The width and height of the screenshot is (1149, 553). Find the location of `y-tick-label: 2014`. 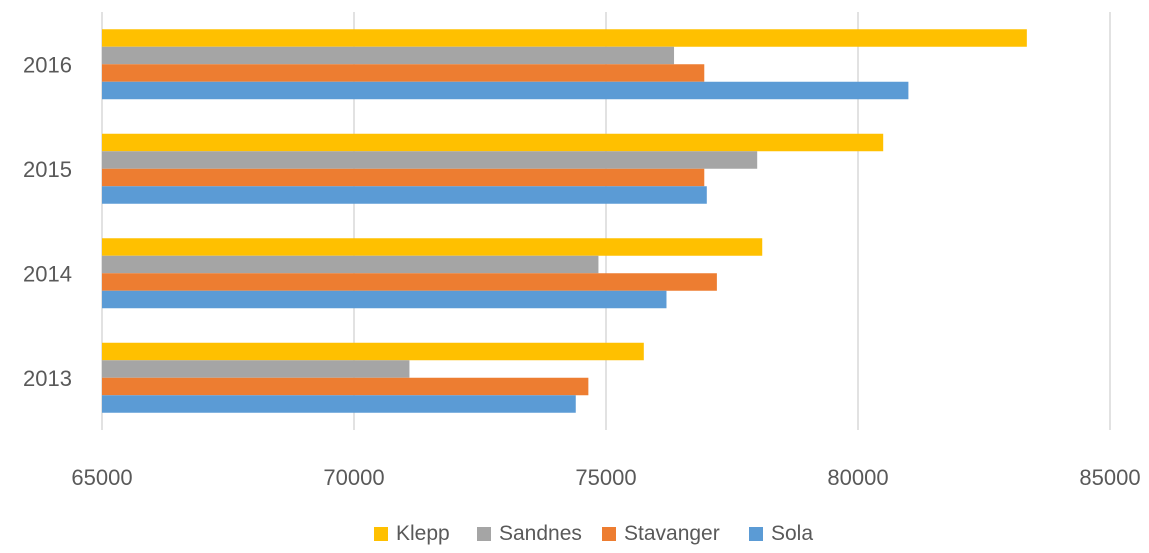

y-tick-label: 2014 is located at coordinates (47, 273).